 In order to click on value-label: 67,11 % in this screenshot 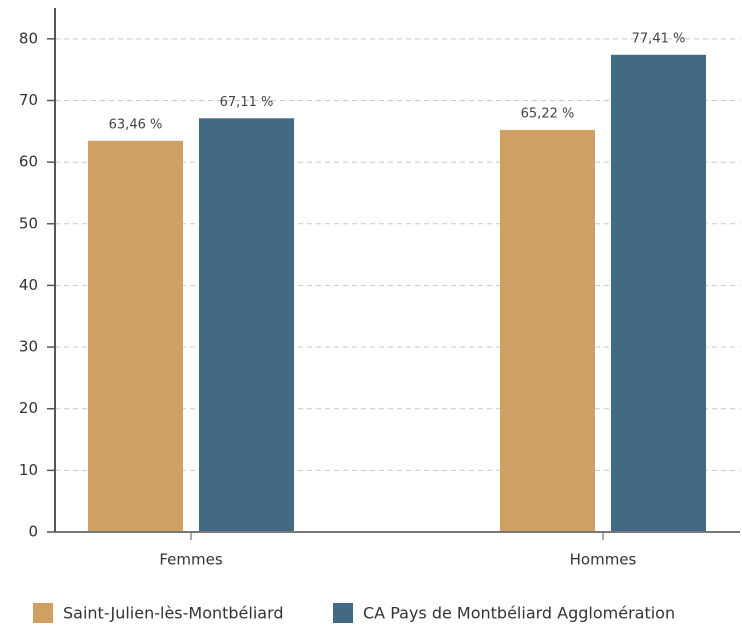, I will do `click(247, 102)`.